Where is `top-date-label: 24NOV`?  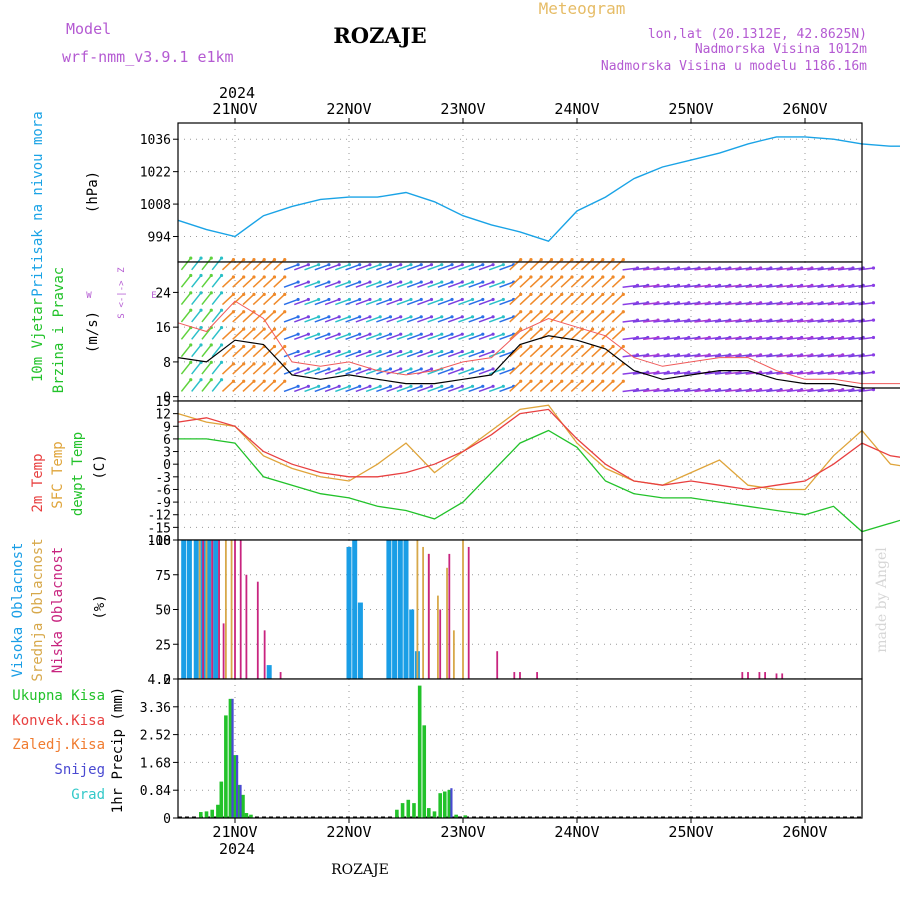
top-date-label: 24NOV is located at coordinates (576, 109).